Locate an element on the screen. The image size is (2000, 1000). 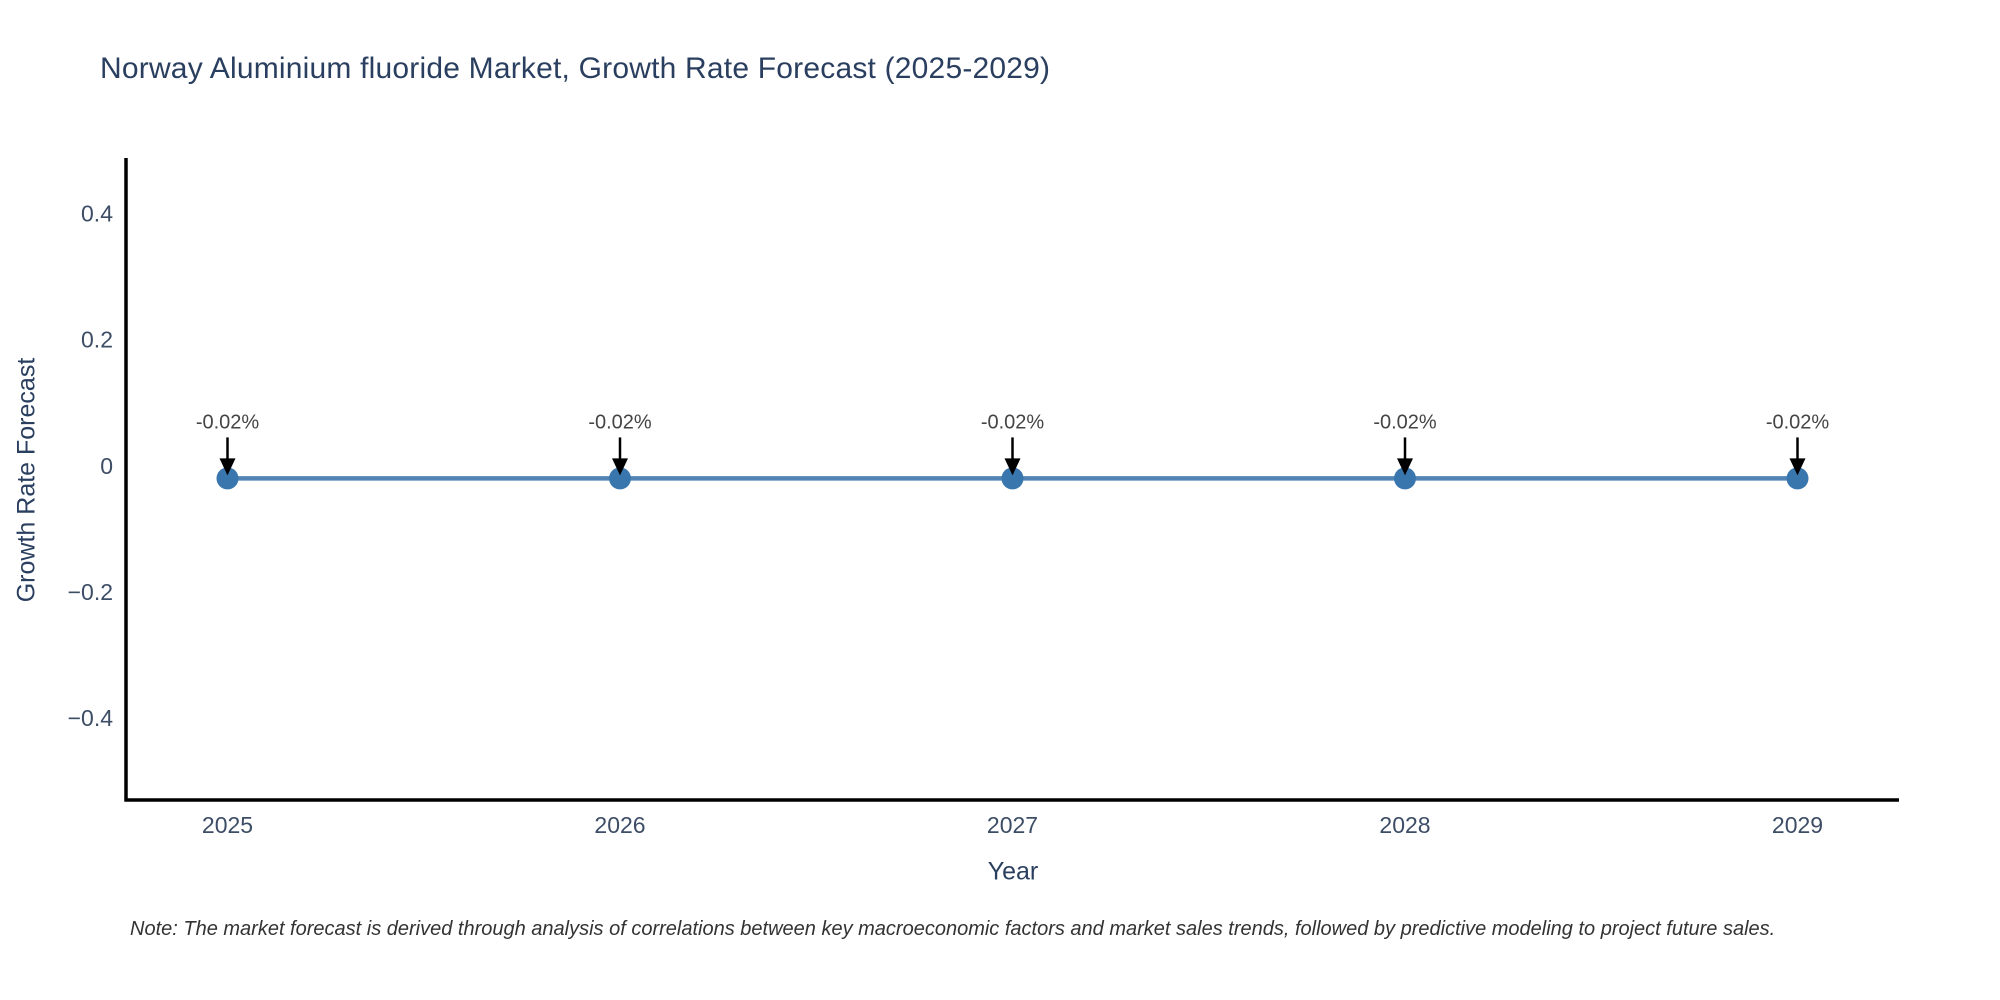
x-axis-title: Year is located at coordinates (1013, 871).